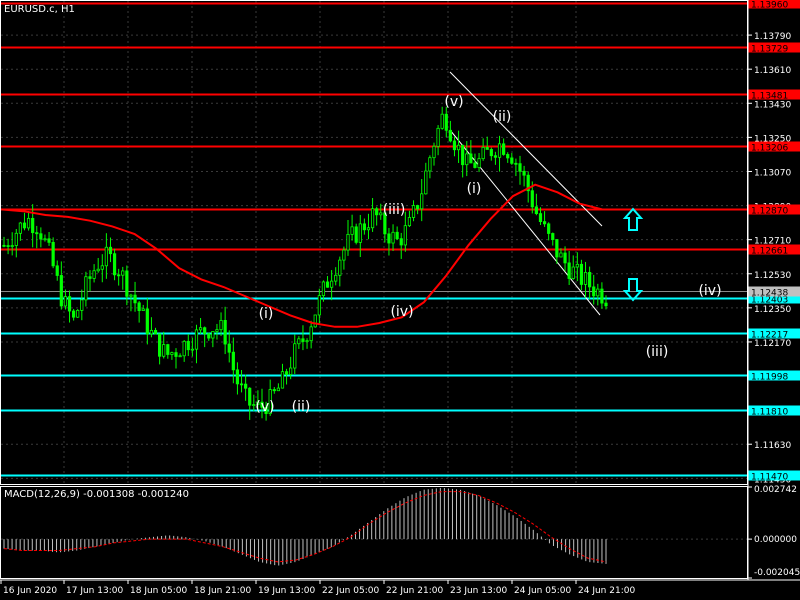 The image size is (800, 600). Describe the element at coordinates (769, 6) in the screenshot. I see `level-price-label: 1.13960` at that location.